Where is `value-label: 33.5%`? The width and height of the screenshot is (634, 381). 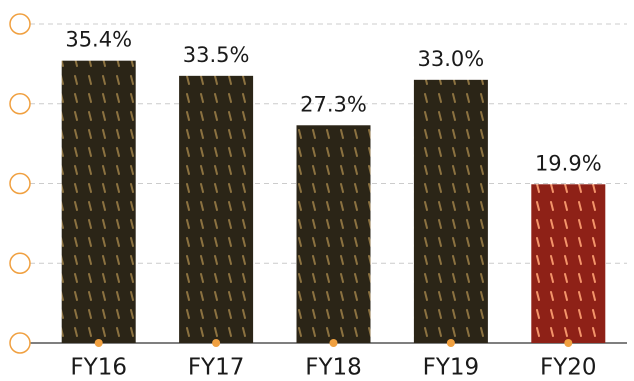 value-label: 33.5% is located at coordinates (216, 55).